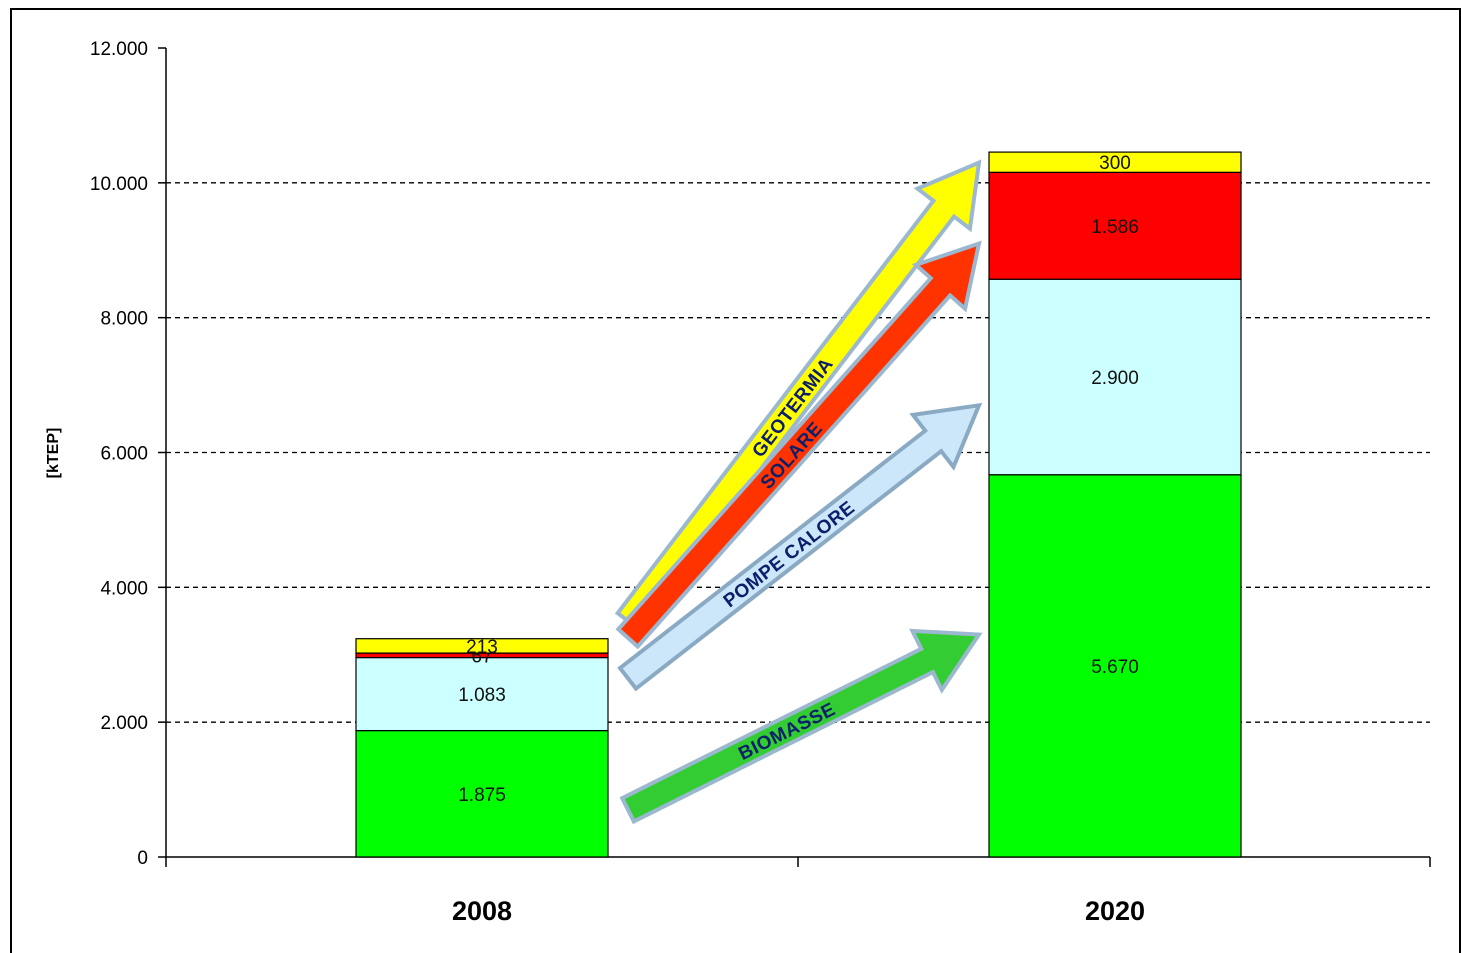 This screenshot has height=953, width=1461. Describe the element at coordinates (53, 453) in the screenshot. I see `y-axis-label: [kTEP]` at that location.